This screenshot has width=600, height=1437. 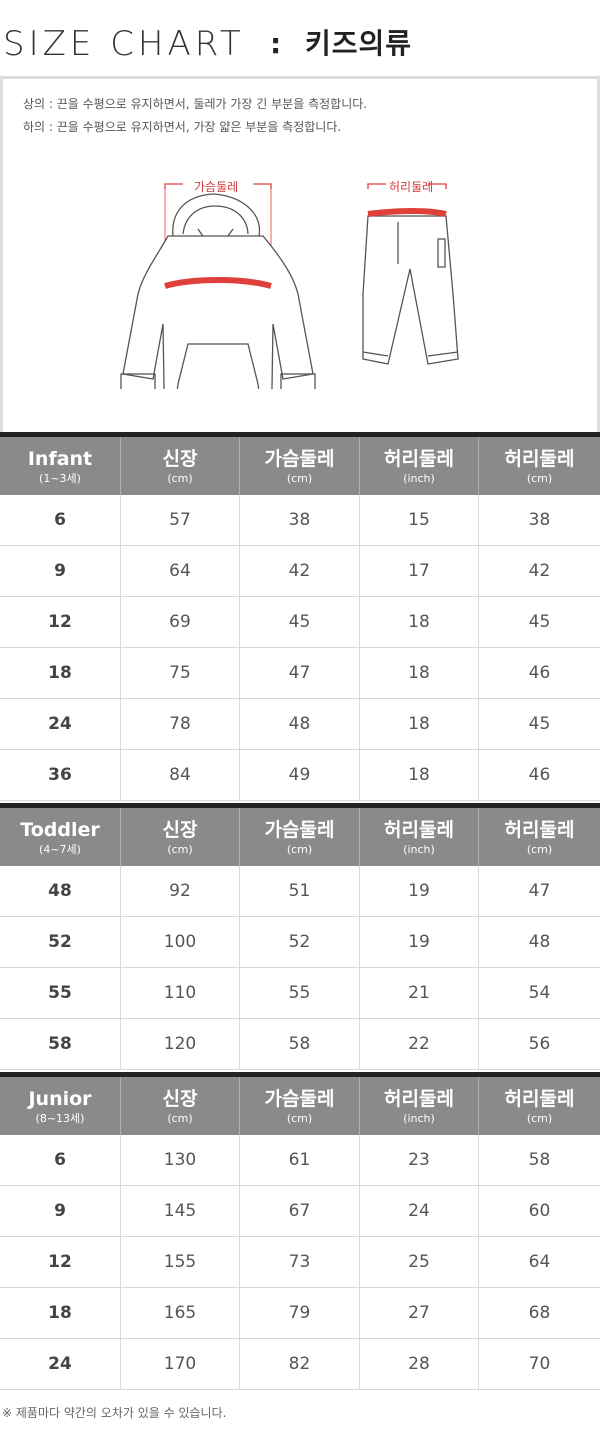 I want to click on title-korean: : 키즈의류, so click(x=341, y=44).